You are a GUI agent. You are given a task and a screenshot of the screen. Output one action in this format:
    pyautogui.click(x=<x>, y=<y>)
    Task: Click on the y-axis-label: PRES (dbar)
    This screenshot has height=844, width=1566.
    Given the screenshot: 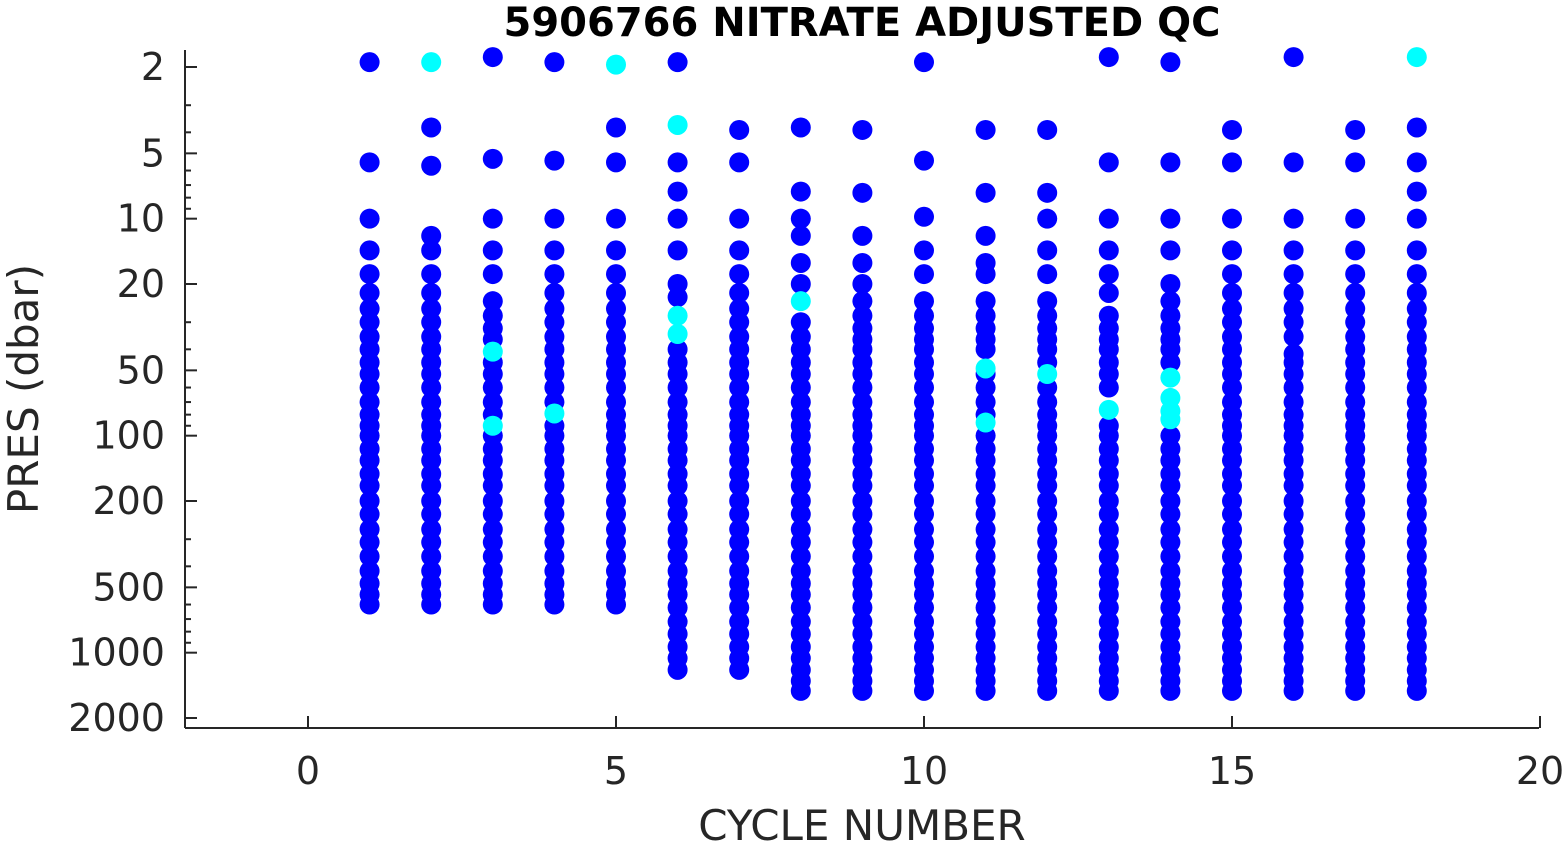 What is the action you would take?
    pyautogui.click(x=24, y=389)
    